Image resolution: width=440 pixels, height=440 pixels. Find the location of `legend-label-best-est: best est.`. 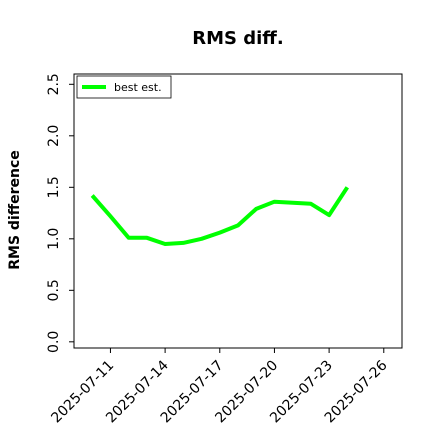

legend-label-best-est: best est. is located at coordinates (138, 87).